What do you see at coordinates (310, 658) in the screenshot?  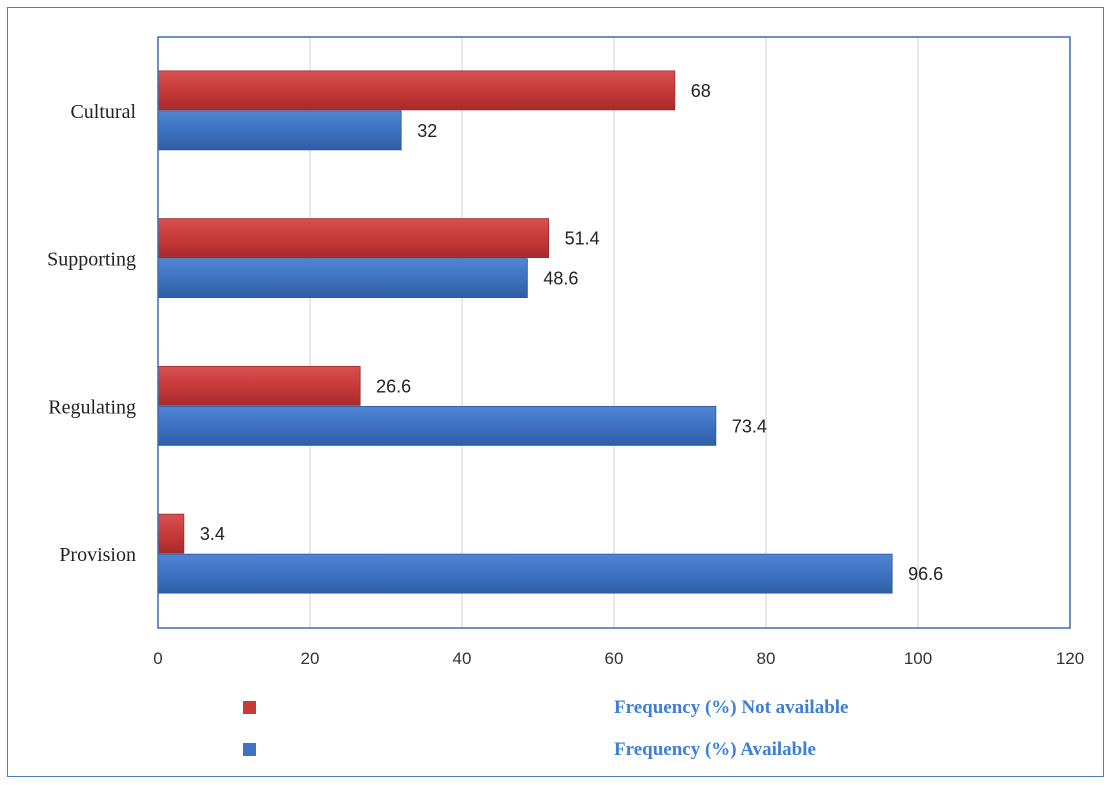 I see `x-tick-label: 20` at bounding box center [310, 658].